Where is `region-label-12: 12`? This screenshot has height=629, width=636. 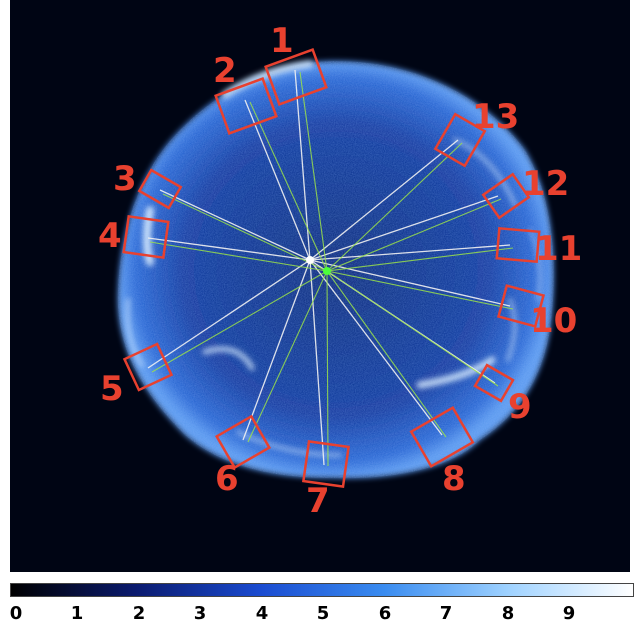
region-label-12: 12 is located at coordinates (545, 184).